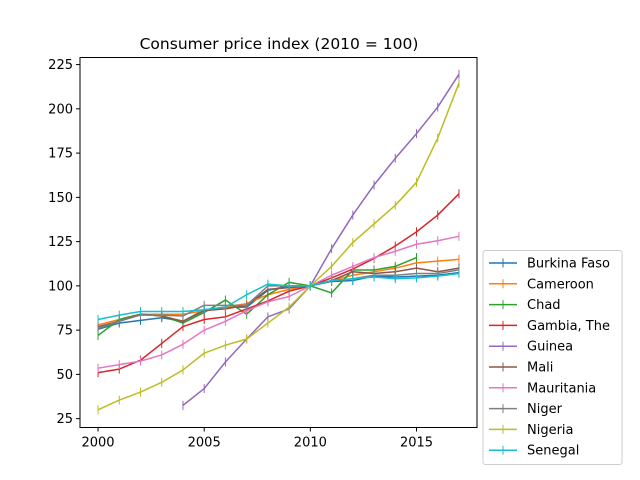  I want to click on y-tick-label: 50, so click(64, 375).